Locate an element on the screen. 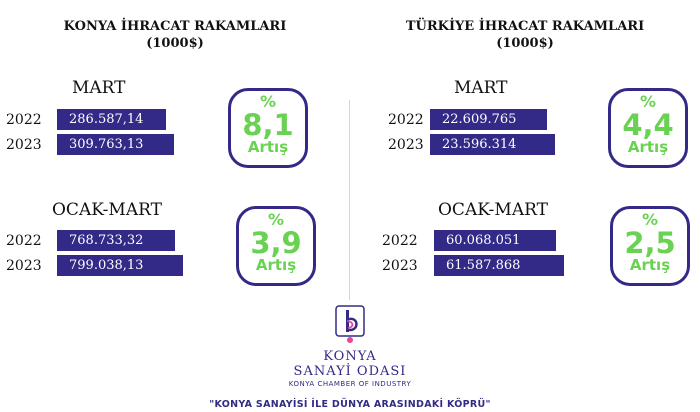 The image size is (700, 412). panel-title-text: TÜRKİYE İHRACAT RAKAMLARI is located at coordinates (525, 26).